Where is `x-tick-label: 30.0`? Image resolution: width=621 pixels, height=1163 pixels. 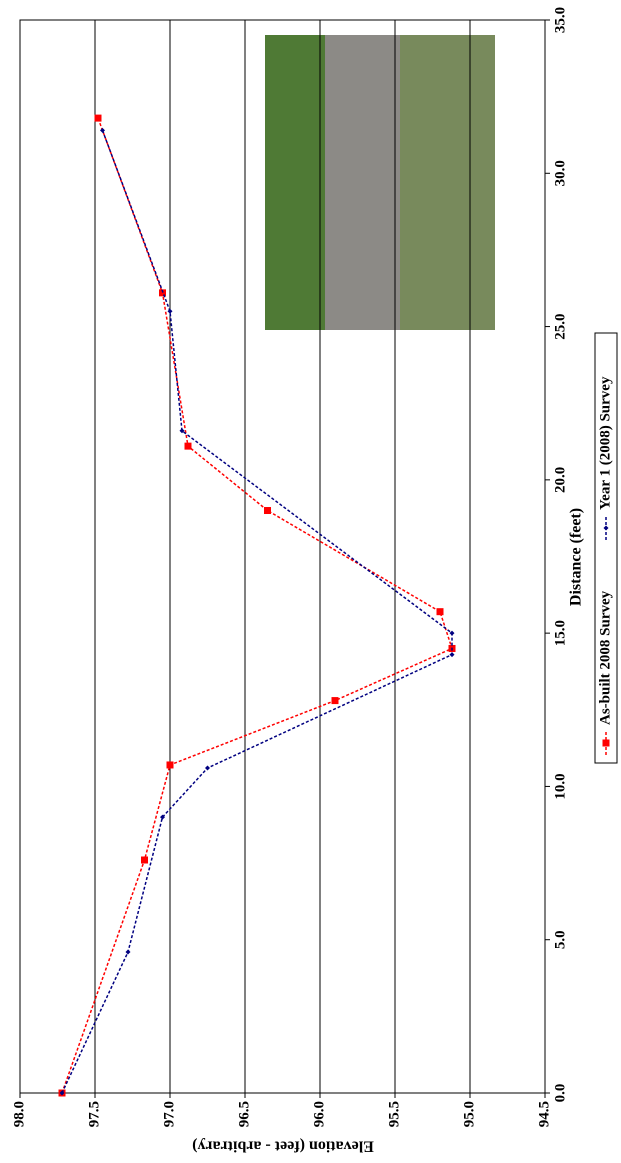
x-tick-label: 30.0 is located at coordinates (560, 173).